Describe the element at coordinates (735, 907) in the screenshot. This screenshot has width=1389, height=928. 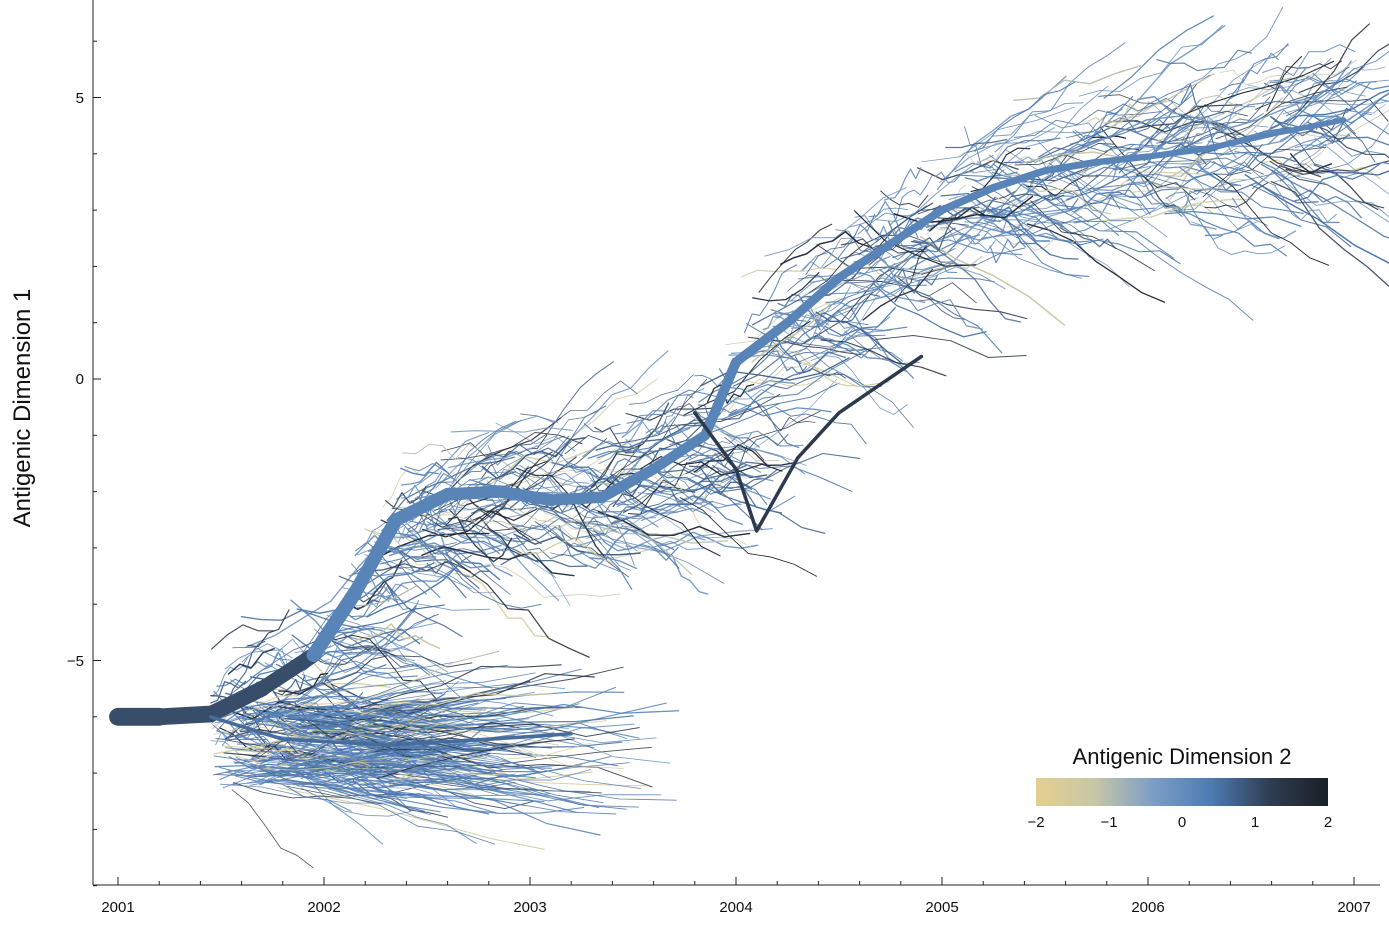
I see `x-axis-ticks: 2001 2002 2003 2004 2005 2006 2007` at that location.